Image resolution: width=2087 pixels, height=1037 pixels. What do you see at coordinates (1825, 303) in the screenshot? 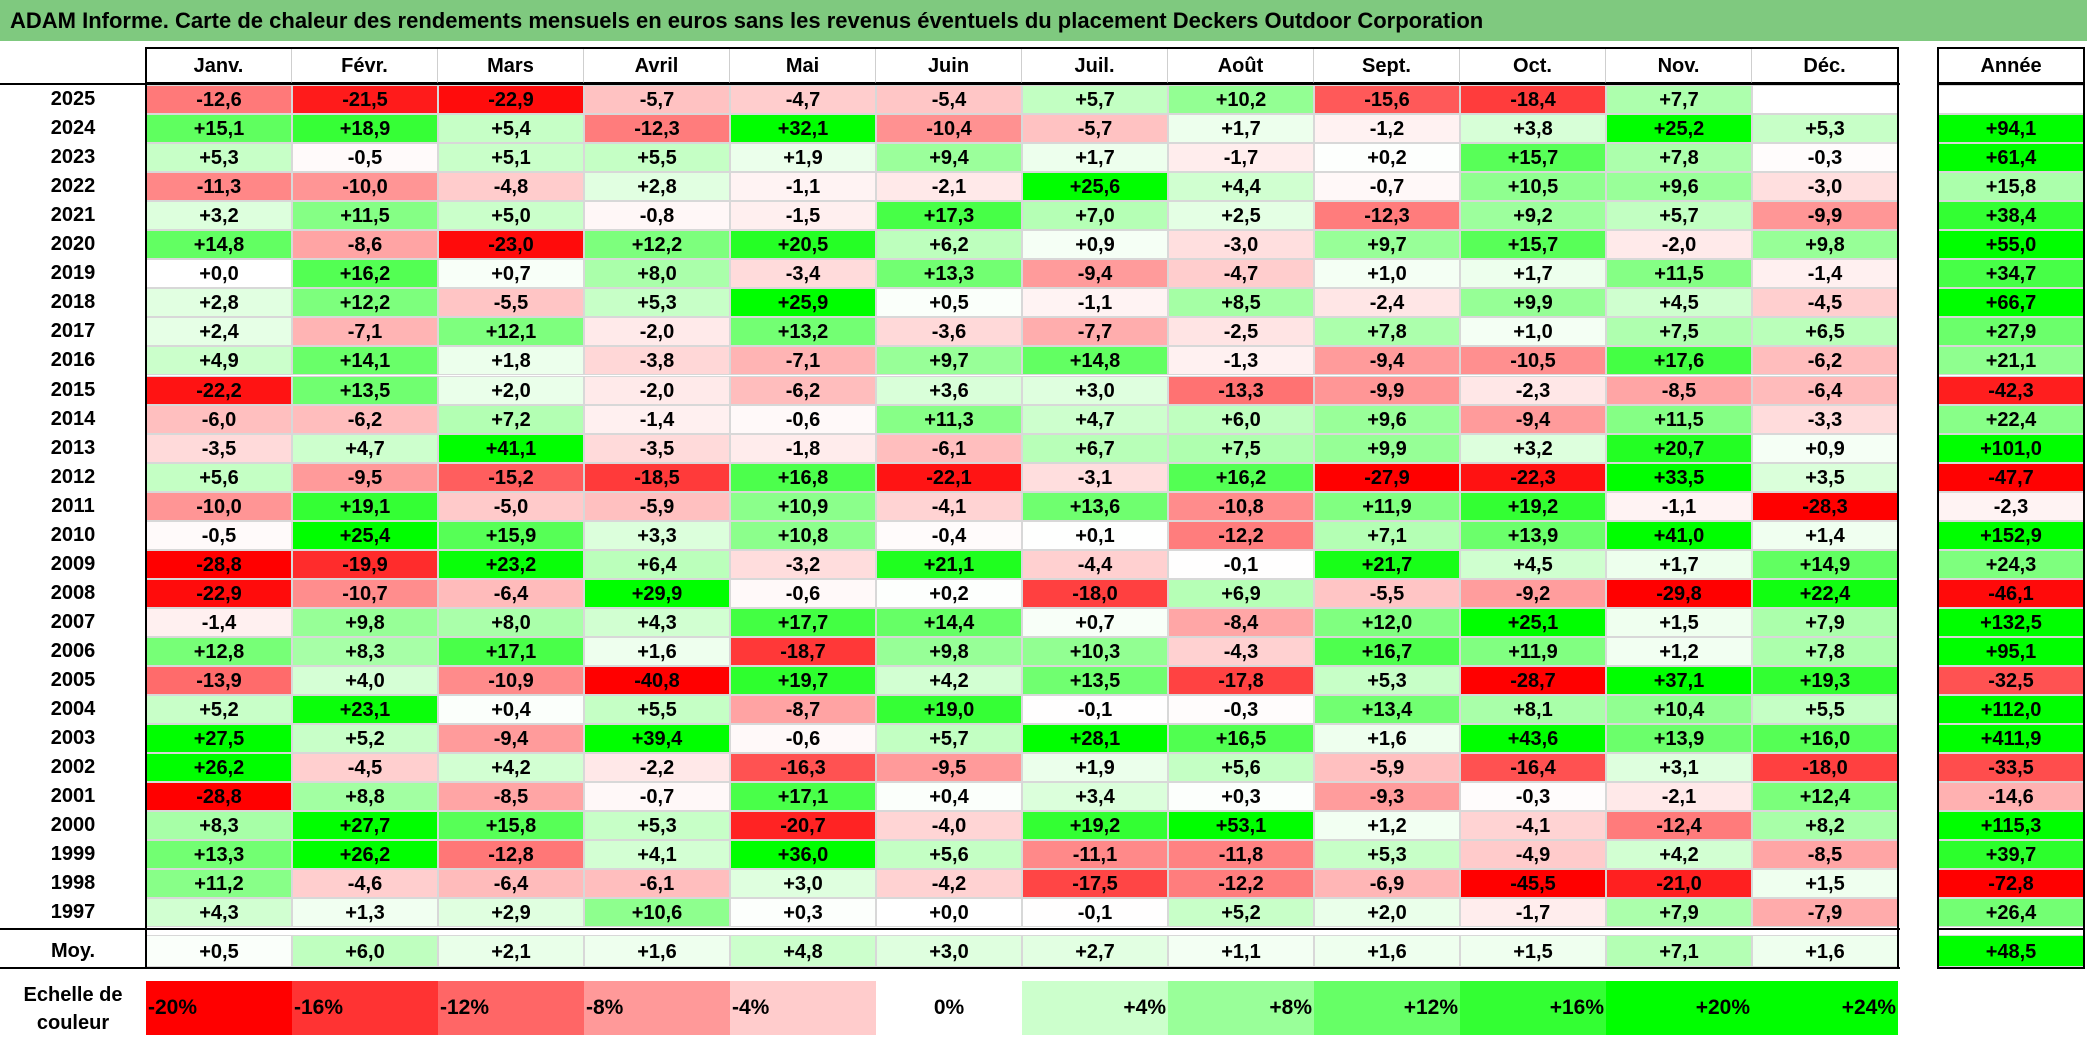
I see `heatmap-cell: -4,5` at bounding box center [1825, 303].